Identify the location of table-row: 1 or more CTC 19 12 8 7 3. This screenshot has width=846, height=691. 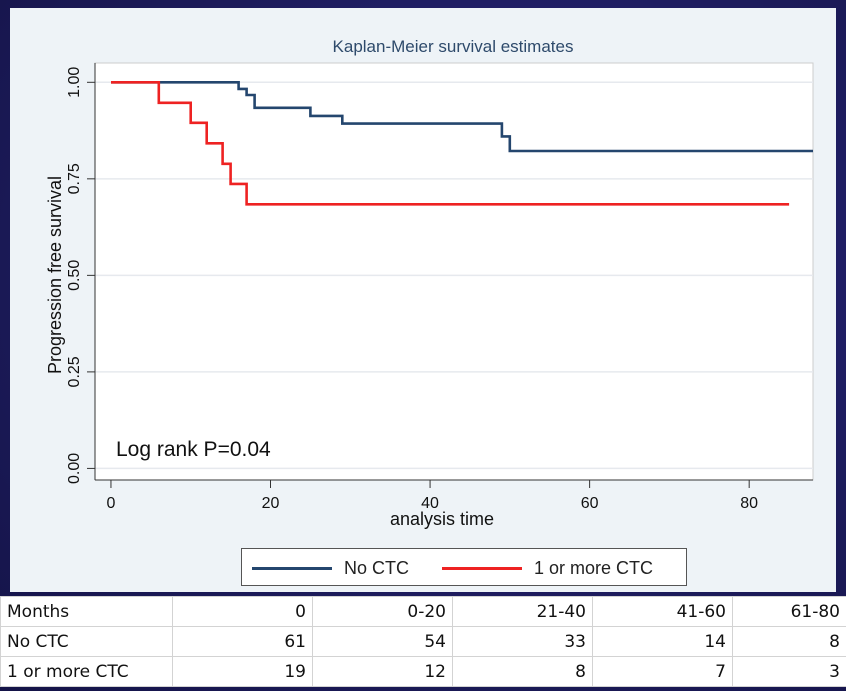
(423, 671).